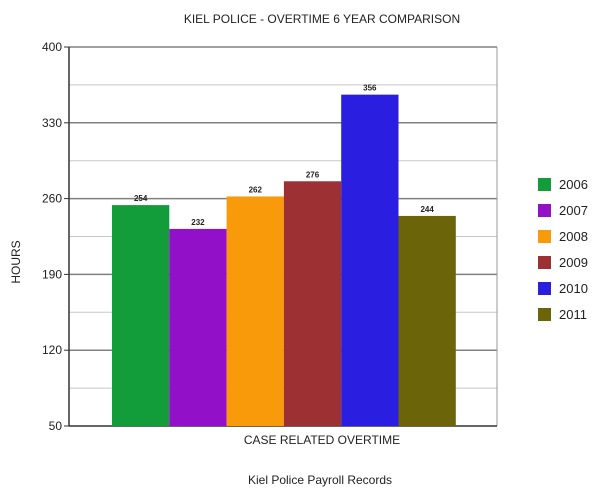 The width and height of the screenshot is (599, 491). What do you see at coordinates (573, 210) in the screenshot?
I see `legend-label-2007: 2007` at bounding box center [573, 210].